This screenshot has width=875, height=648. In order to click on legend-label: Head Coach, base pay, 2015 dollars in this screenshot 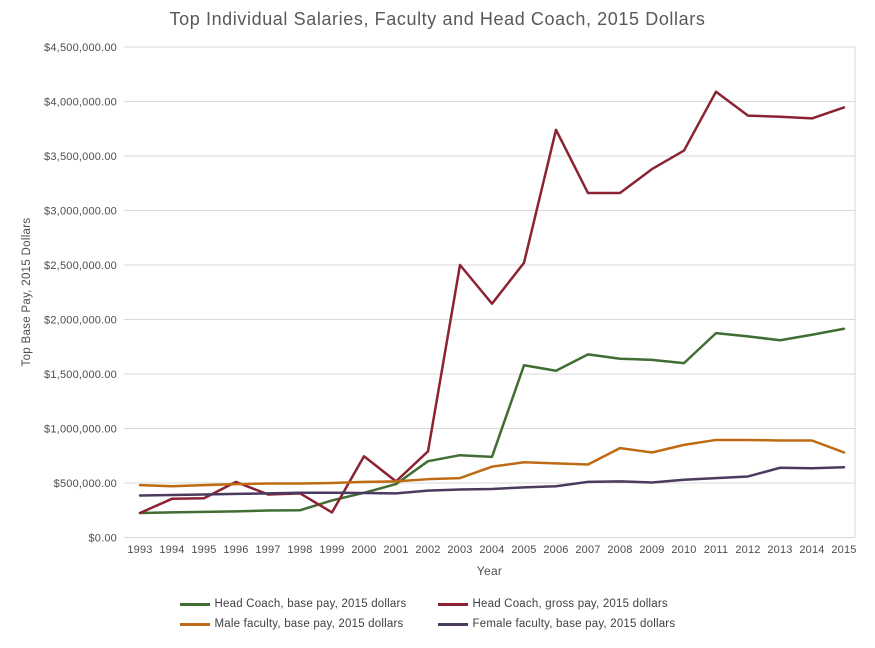, I will do `click(310, 604)`.